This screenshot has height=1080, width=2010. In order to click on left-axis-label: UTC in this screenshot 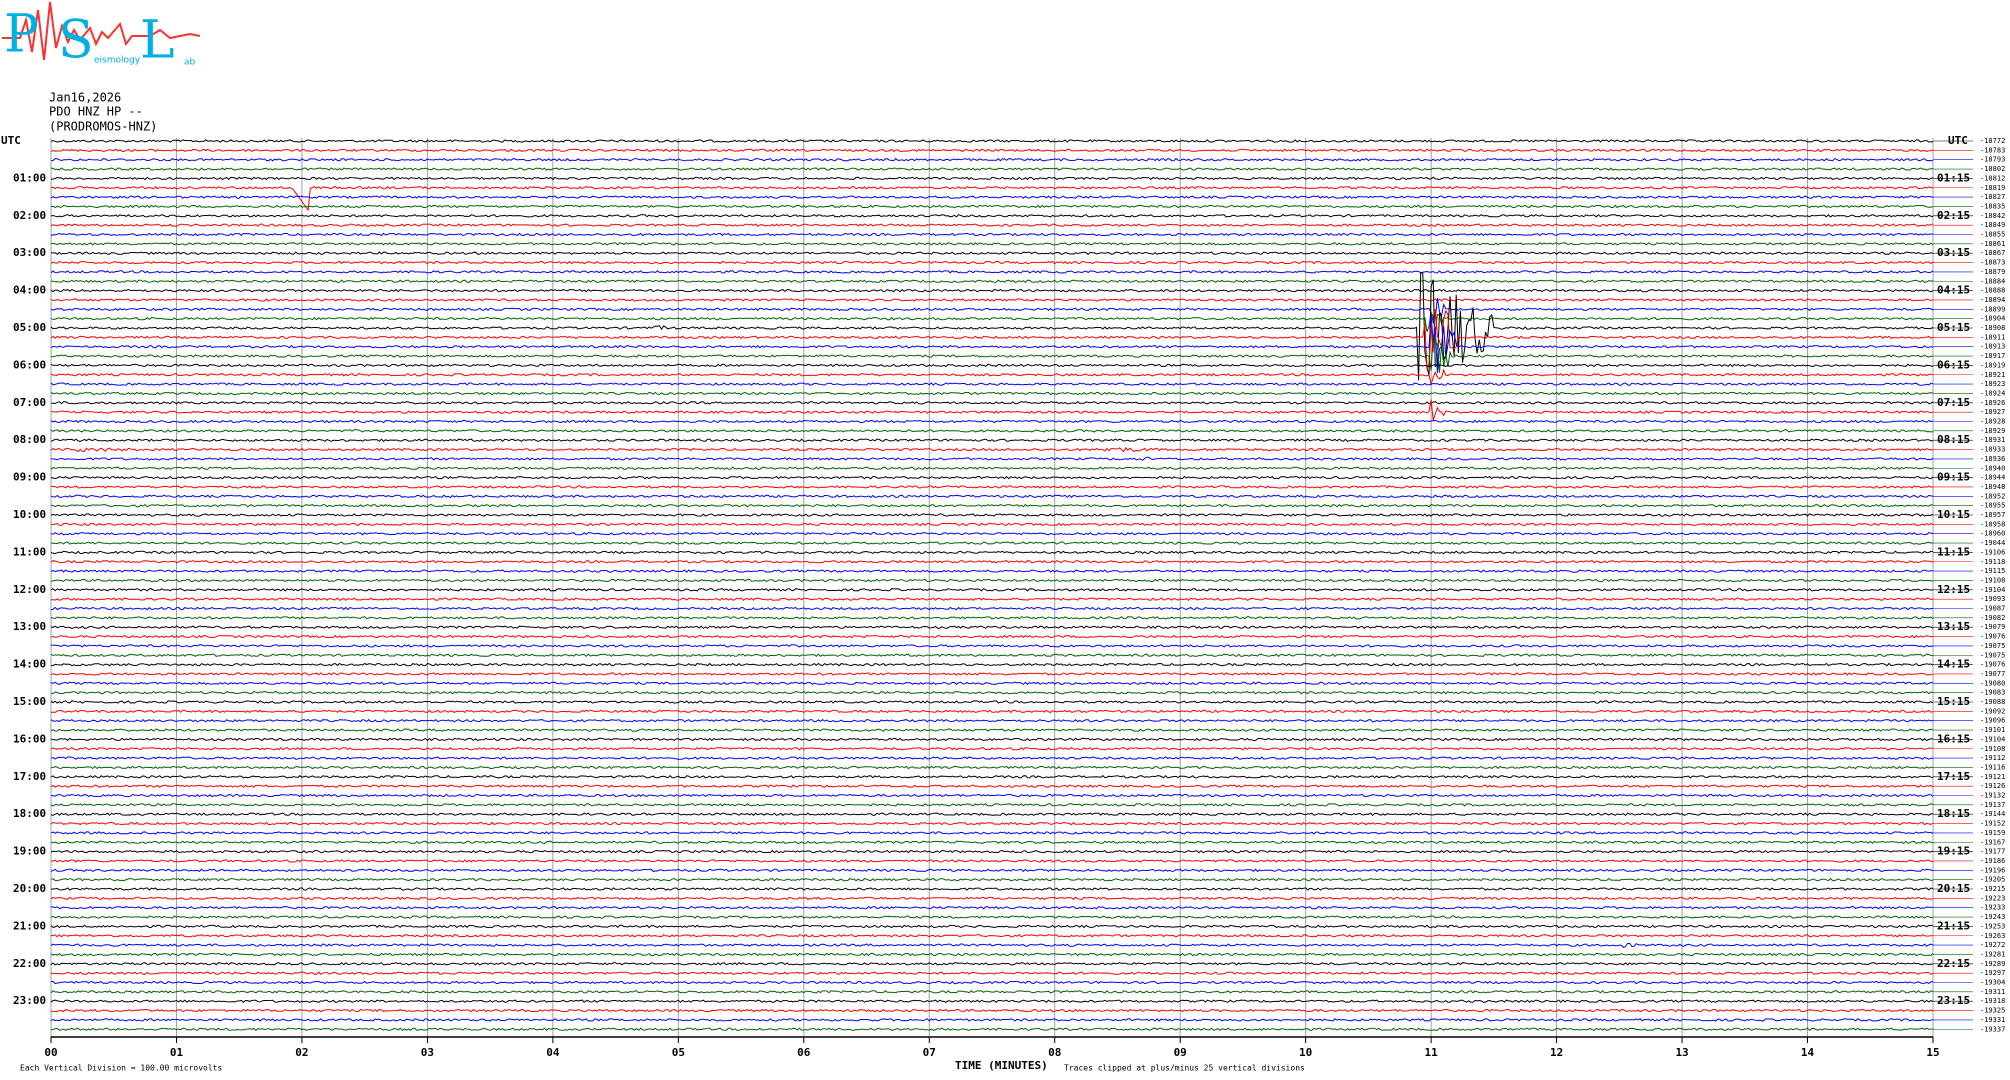, I will do `click(11, 140)`.